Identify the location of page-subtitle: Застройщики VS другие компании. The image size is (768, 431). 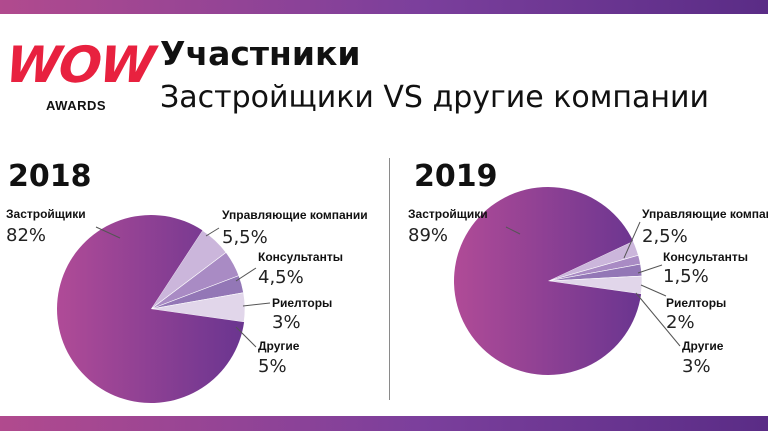
(434, 97).